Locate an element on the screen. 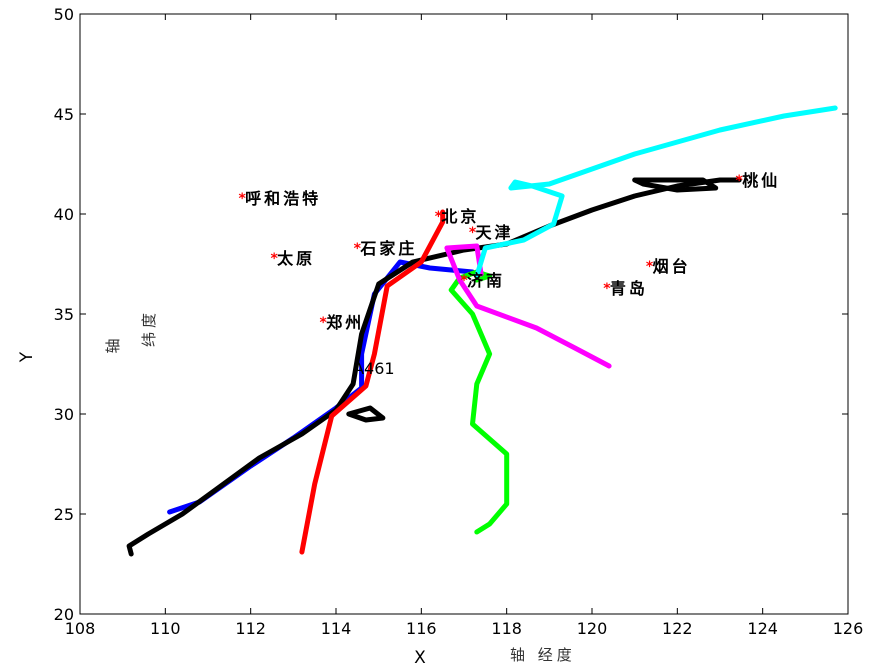  y-tick-label-4: 40 is located at coordinates (64, 214).